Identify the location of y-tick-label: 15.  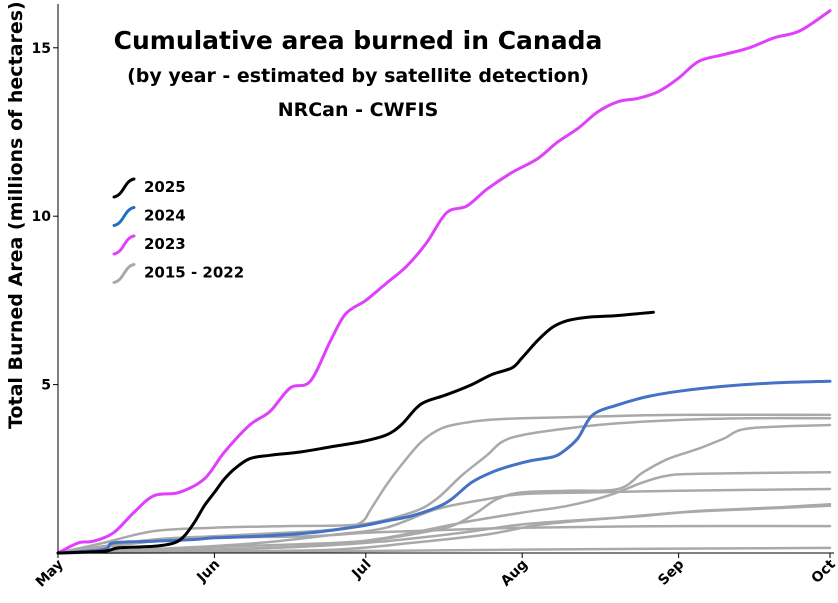
(41, 49).